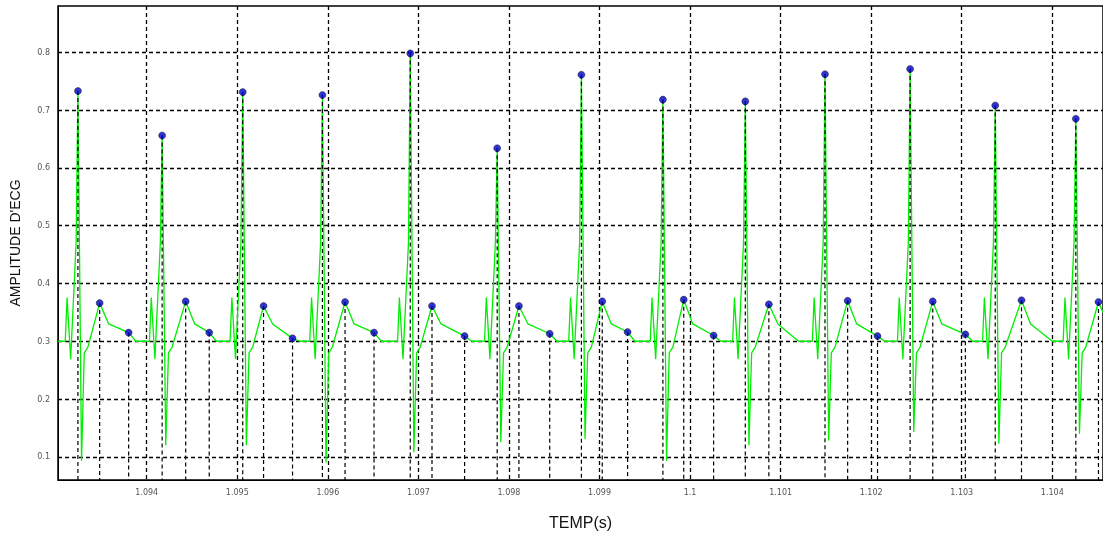 This screenshot has height=535, width=1103. I want to click on x-tick-label: 1.097, so click(418, 492).